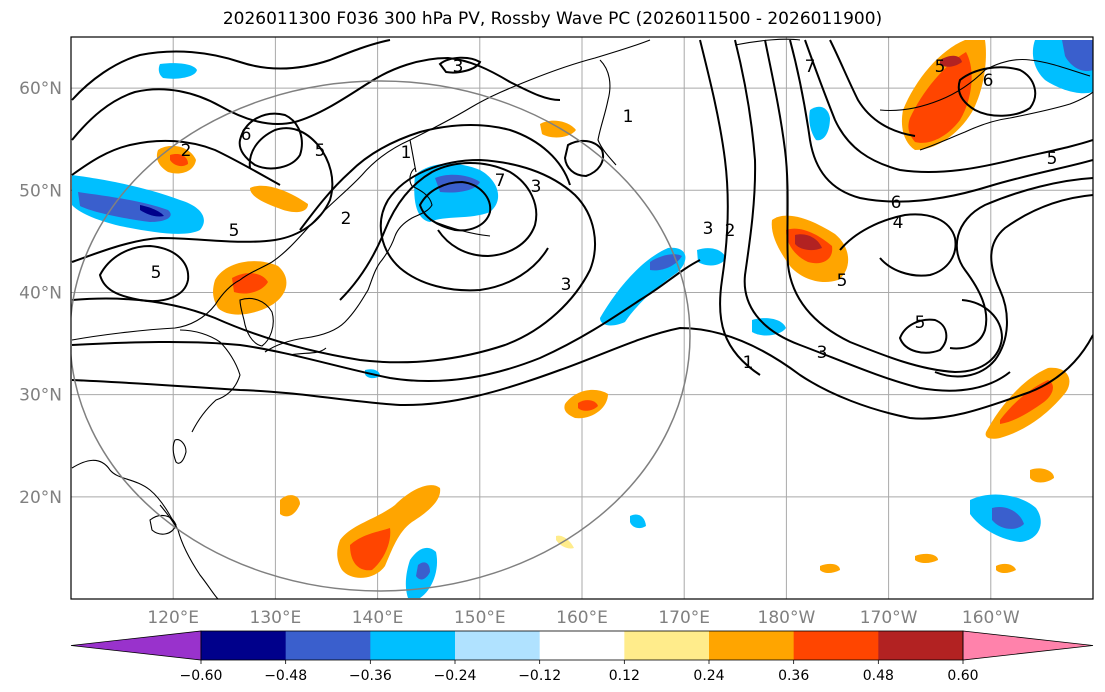  I want to click on longitude-label: 160°E, so click(582, 618).